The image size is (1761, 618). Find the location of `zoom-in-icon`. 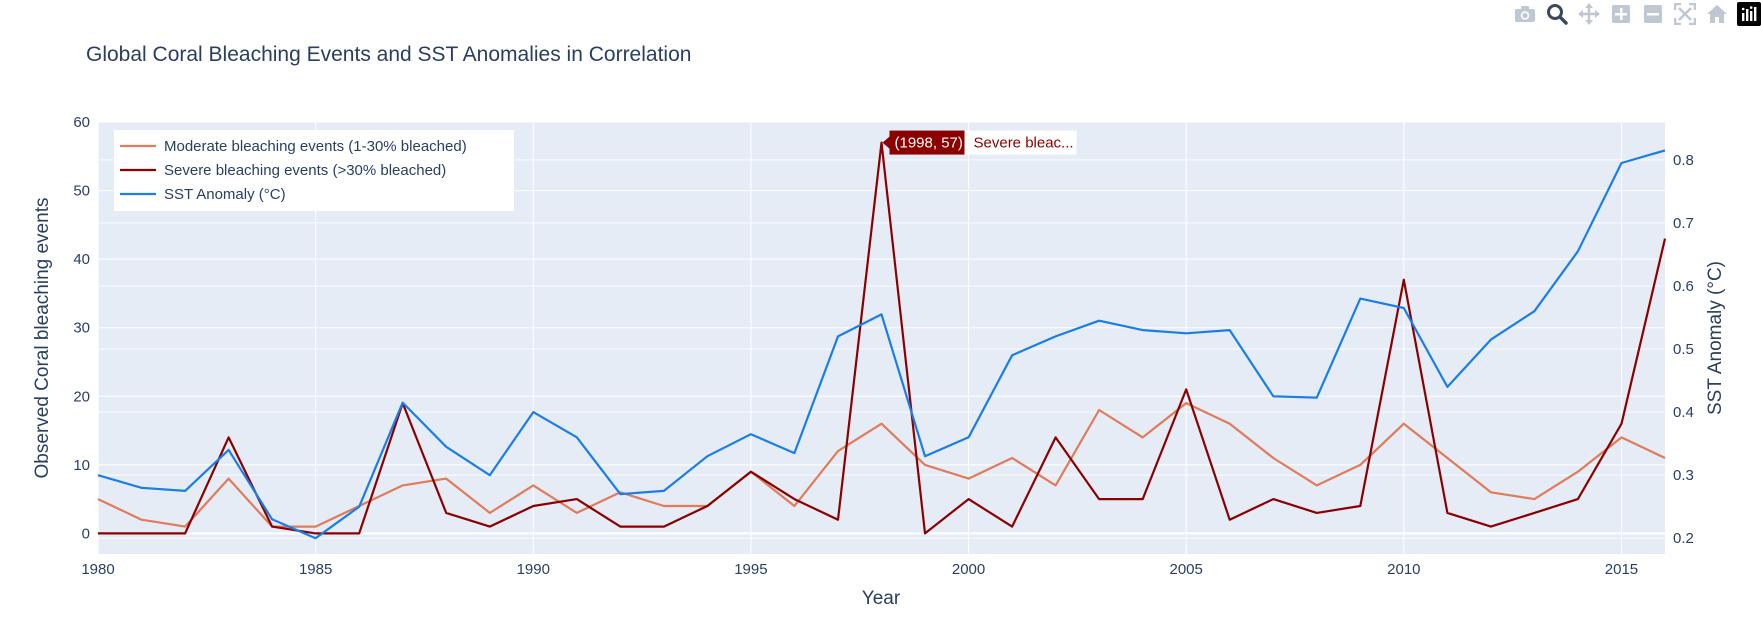

zoom-in-icon is located at coordinates (1621, 14).